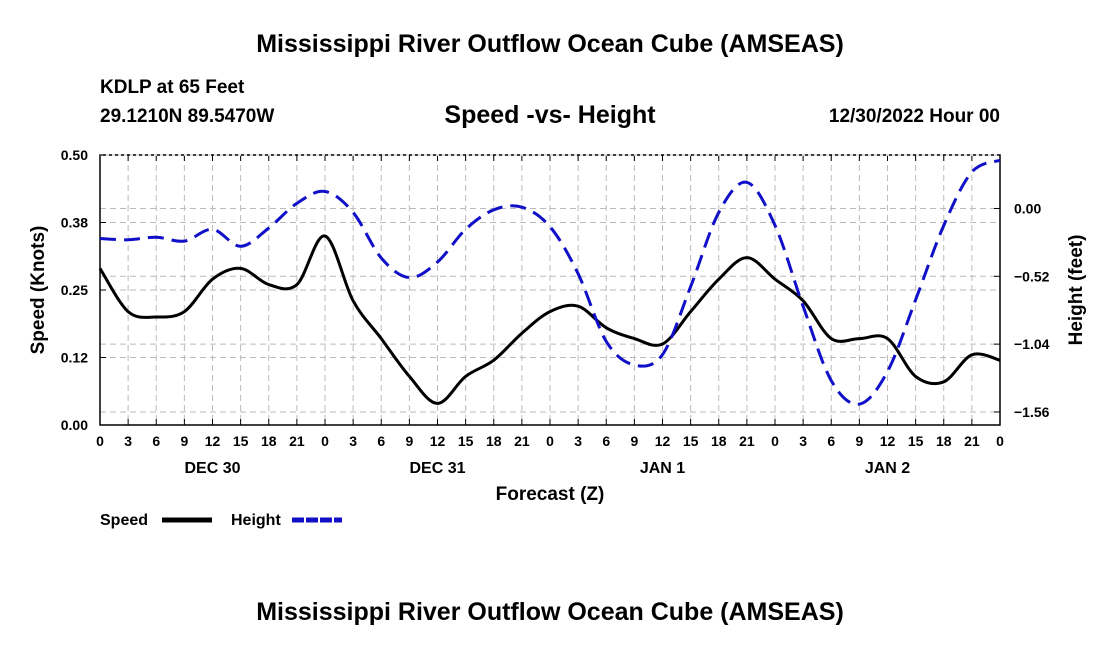  What do you see at coordinates (1027, 208) in the screenshot?
I see `y2-tick-label: 0.00` at bounding box center [1027, 208].